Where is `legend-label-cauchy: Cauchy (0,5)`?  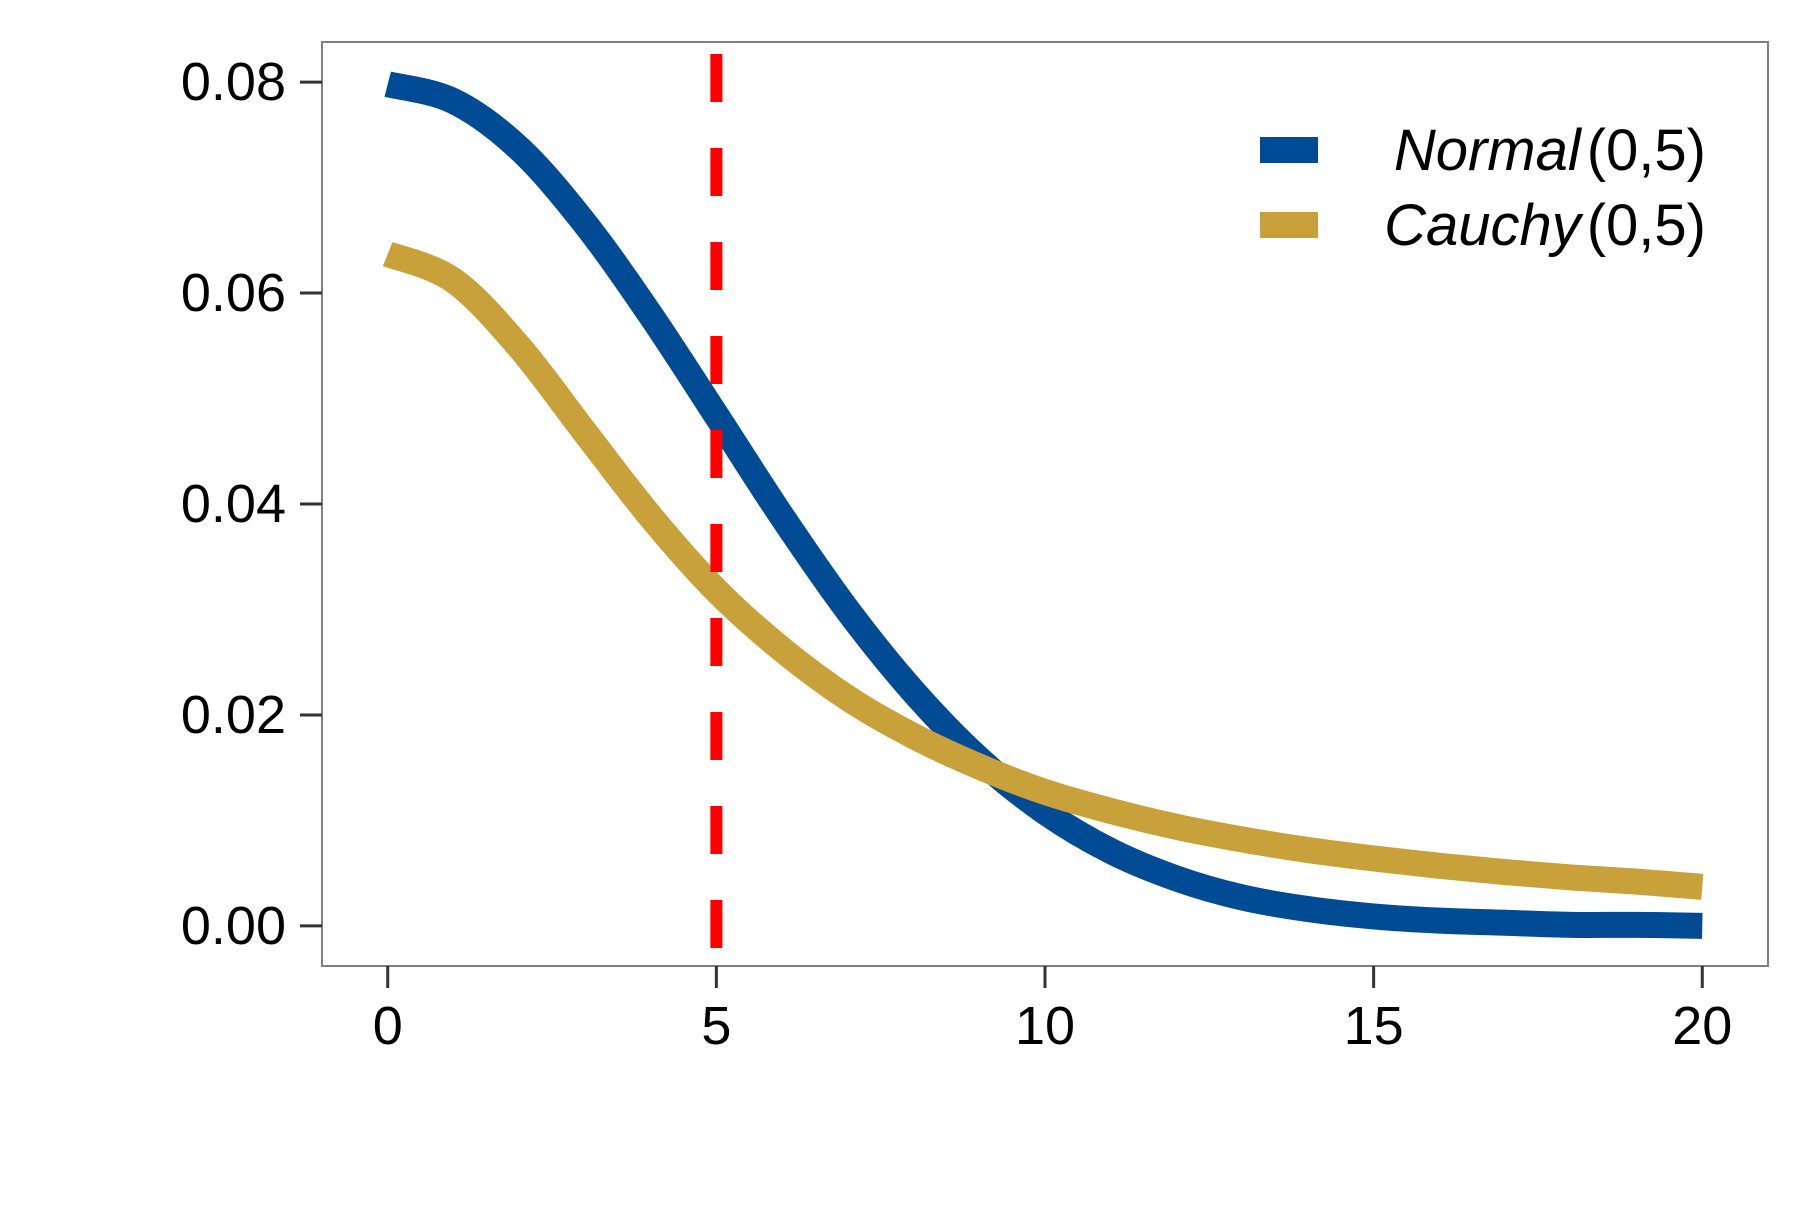
legend-label-cauchy: Cauchy (0,5) is located at coordinates (1545, 225).